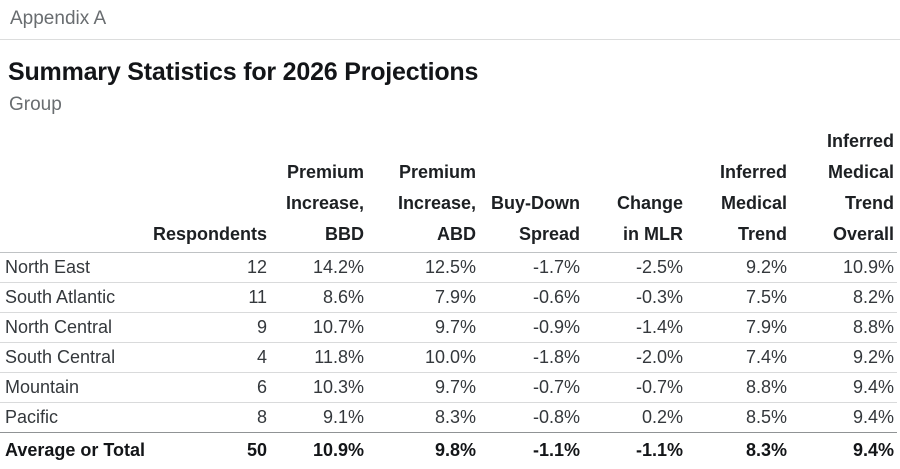  I want to click on total-premium-abd: 9.8%, so click(423, 450).